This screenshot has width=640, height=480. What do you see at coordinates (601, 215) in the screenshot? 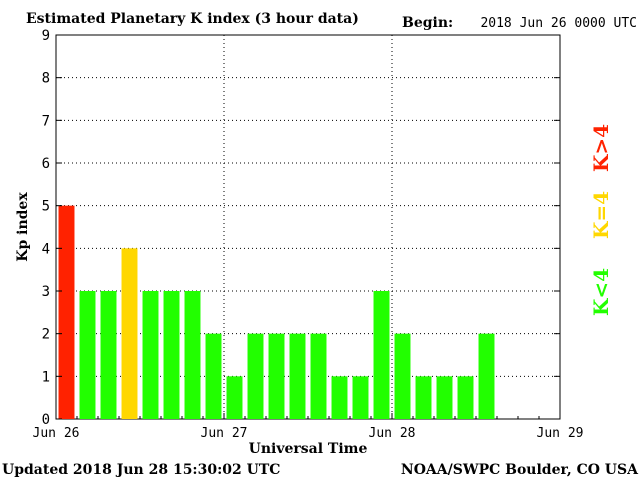
I see `legend-eq4: K=4` at bounding box center [601, 215].